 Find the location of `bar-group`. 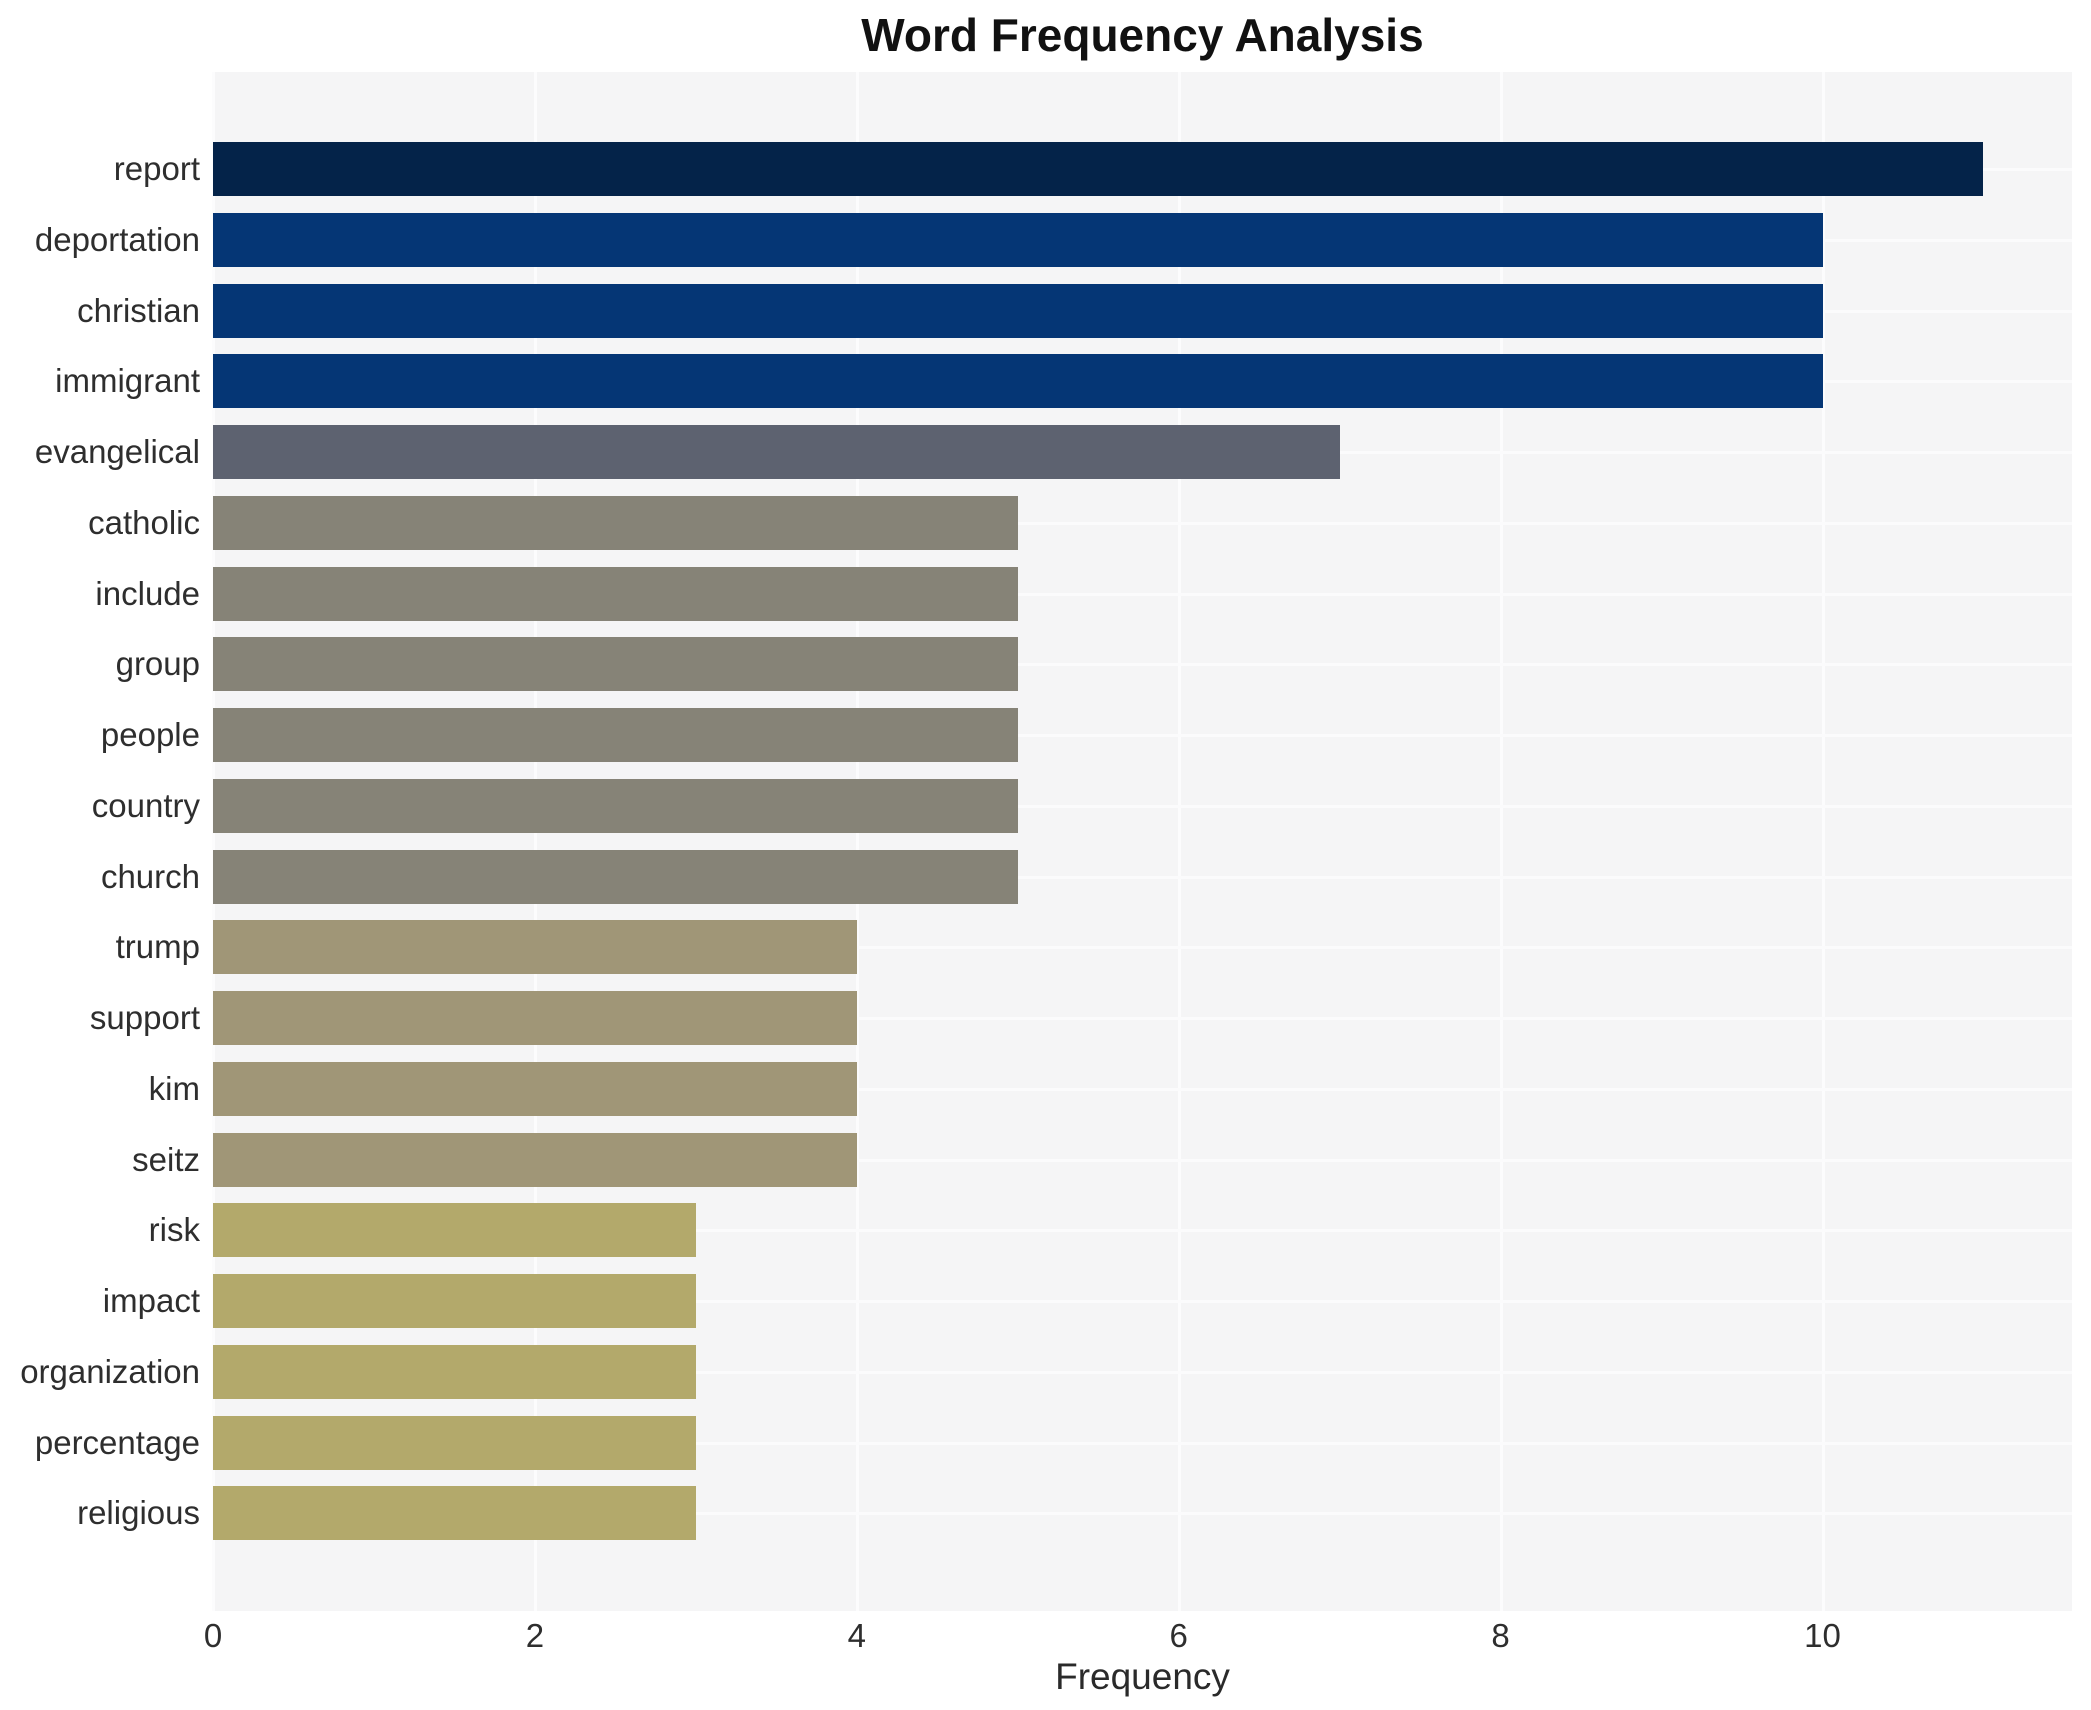

bar-group is located at coordinates (615, 664).